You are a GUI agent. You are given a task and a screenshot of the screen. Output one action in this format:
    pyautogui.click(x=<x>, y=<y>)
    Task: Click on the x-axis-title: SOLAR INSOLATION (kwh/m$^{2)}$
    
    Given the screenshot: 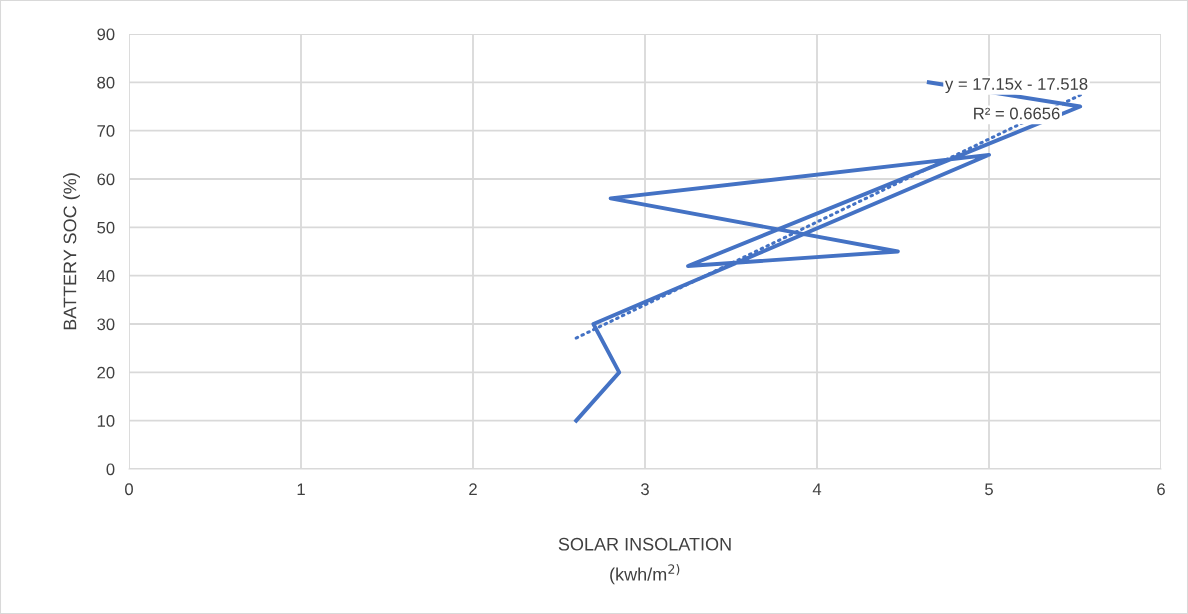 What is the action you would take?
    pyautogui.click(x=644, y=561)
    